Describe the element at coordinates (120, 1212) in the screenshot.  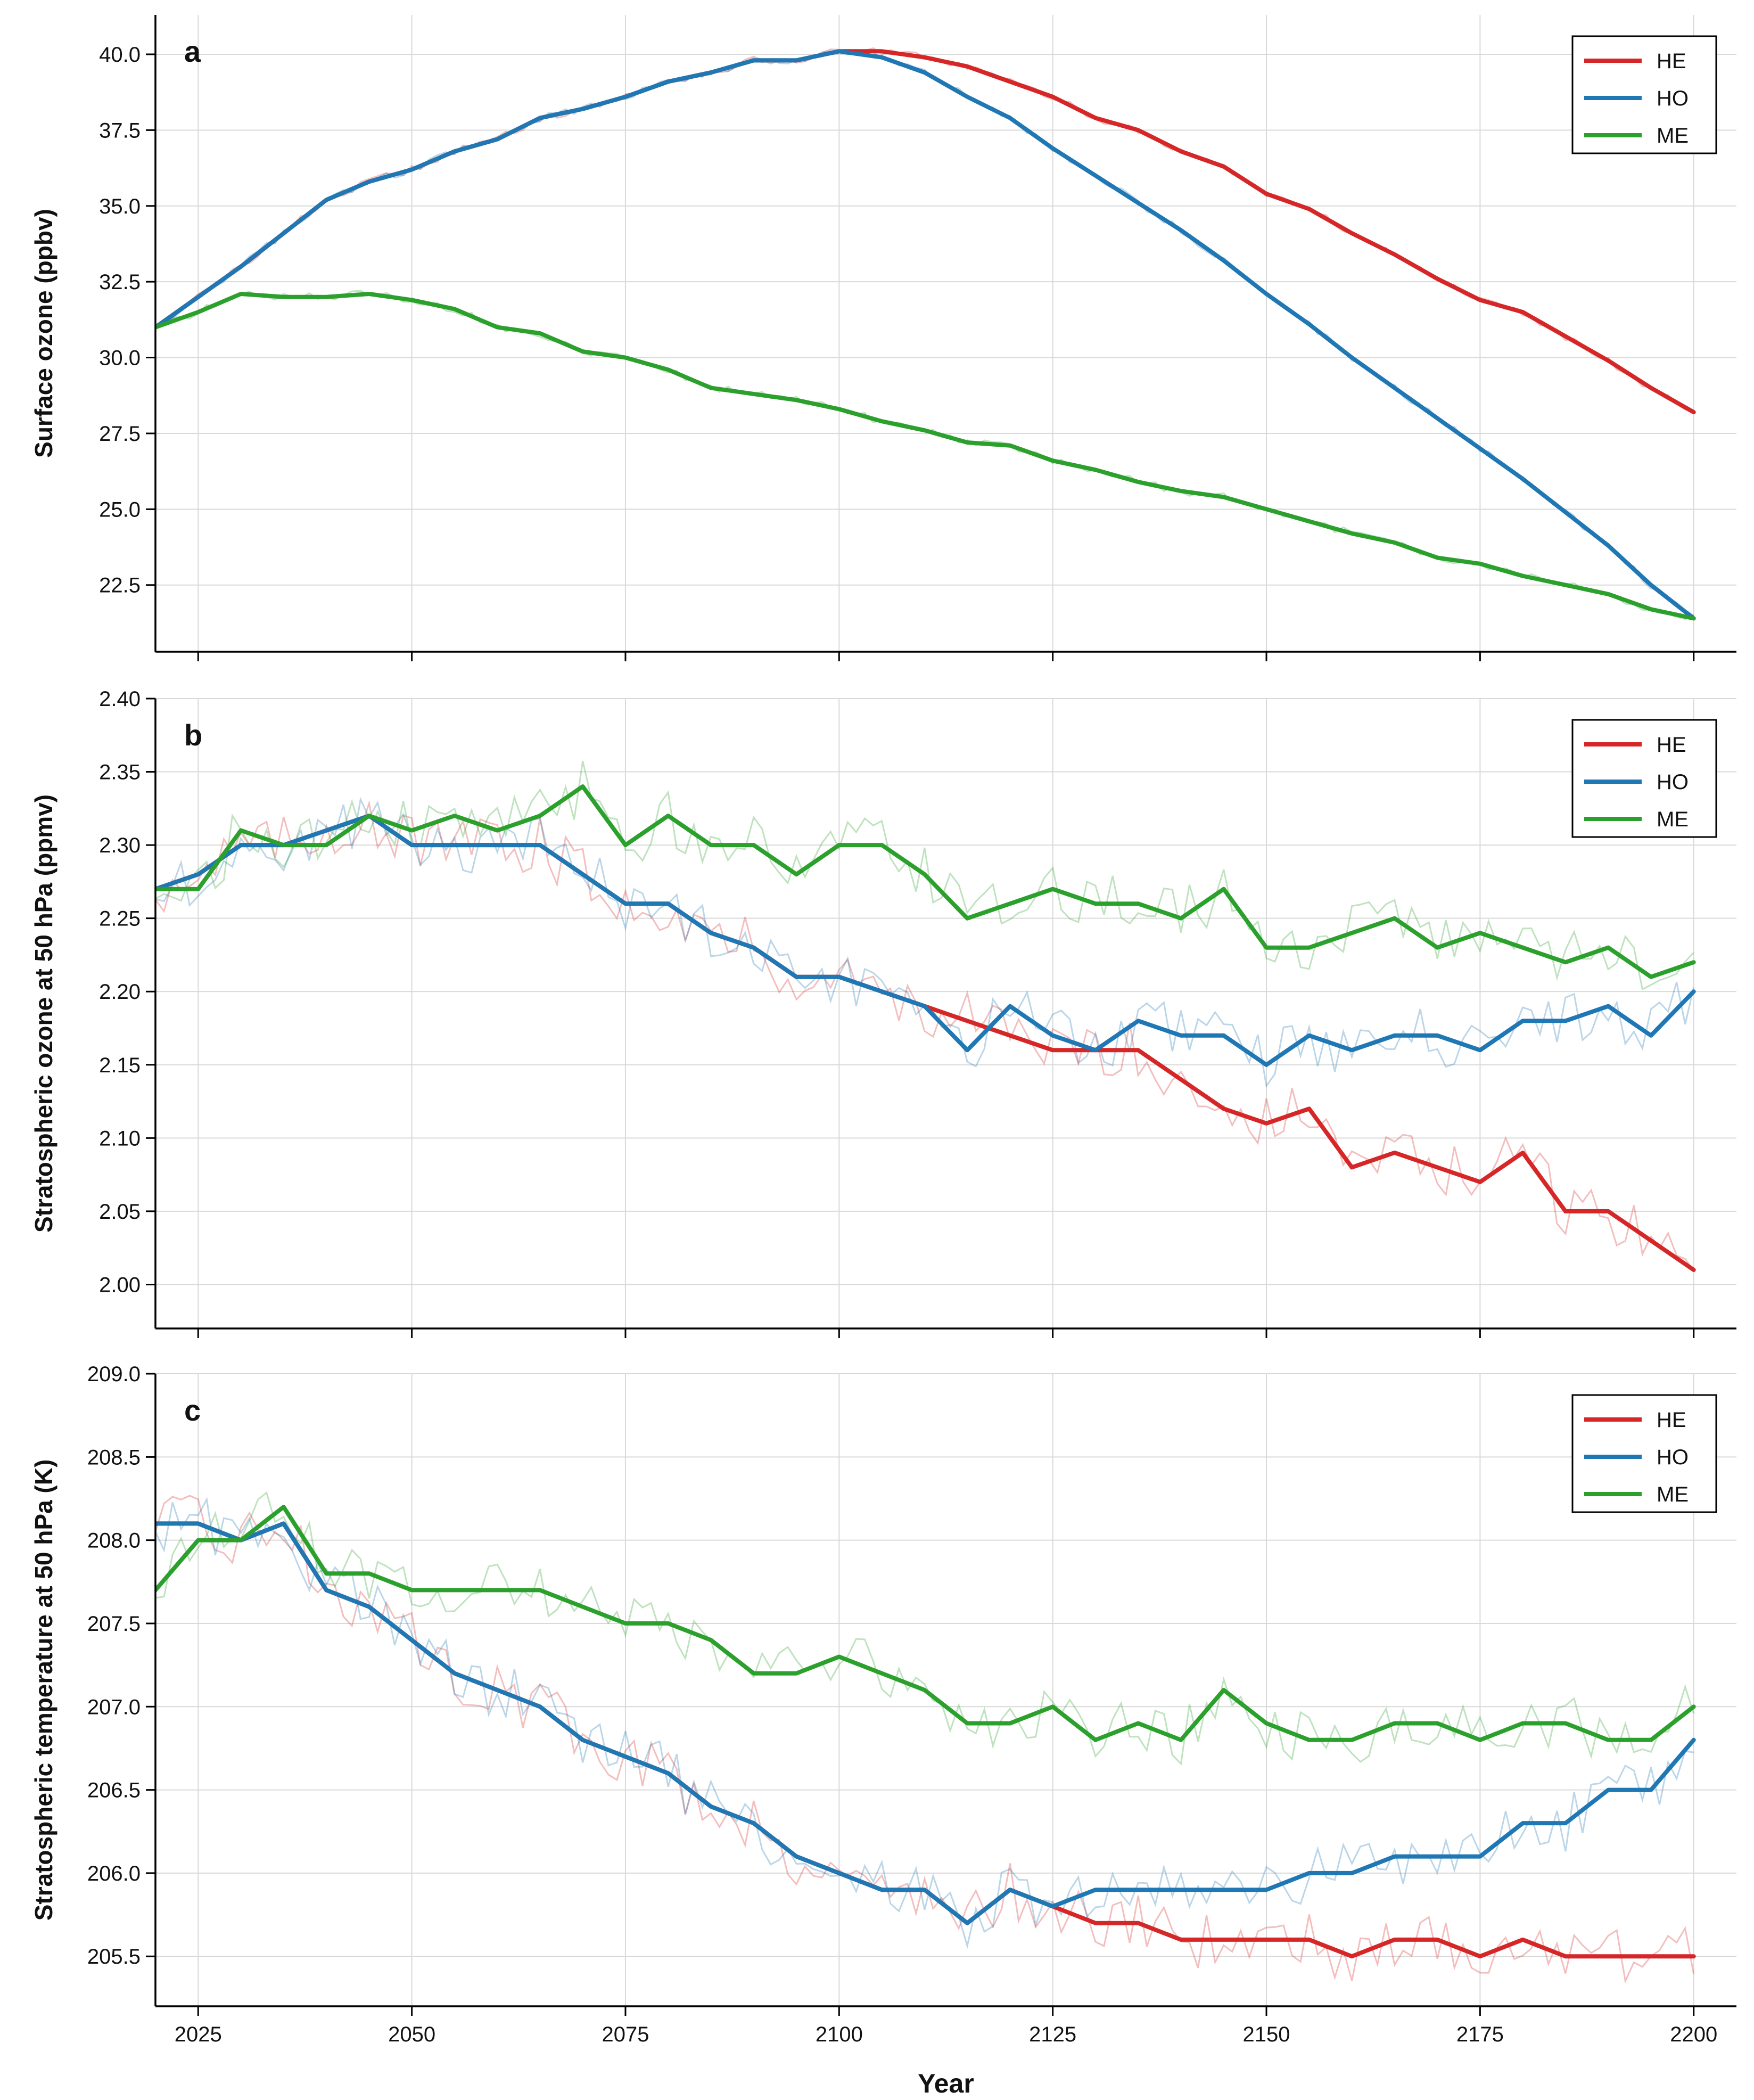
I see `y-tick-label: 2.05` at that location.